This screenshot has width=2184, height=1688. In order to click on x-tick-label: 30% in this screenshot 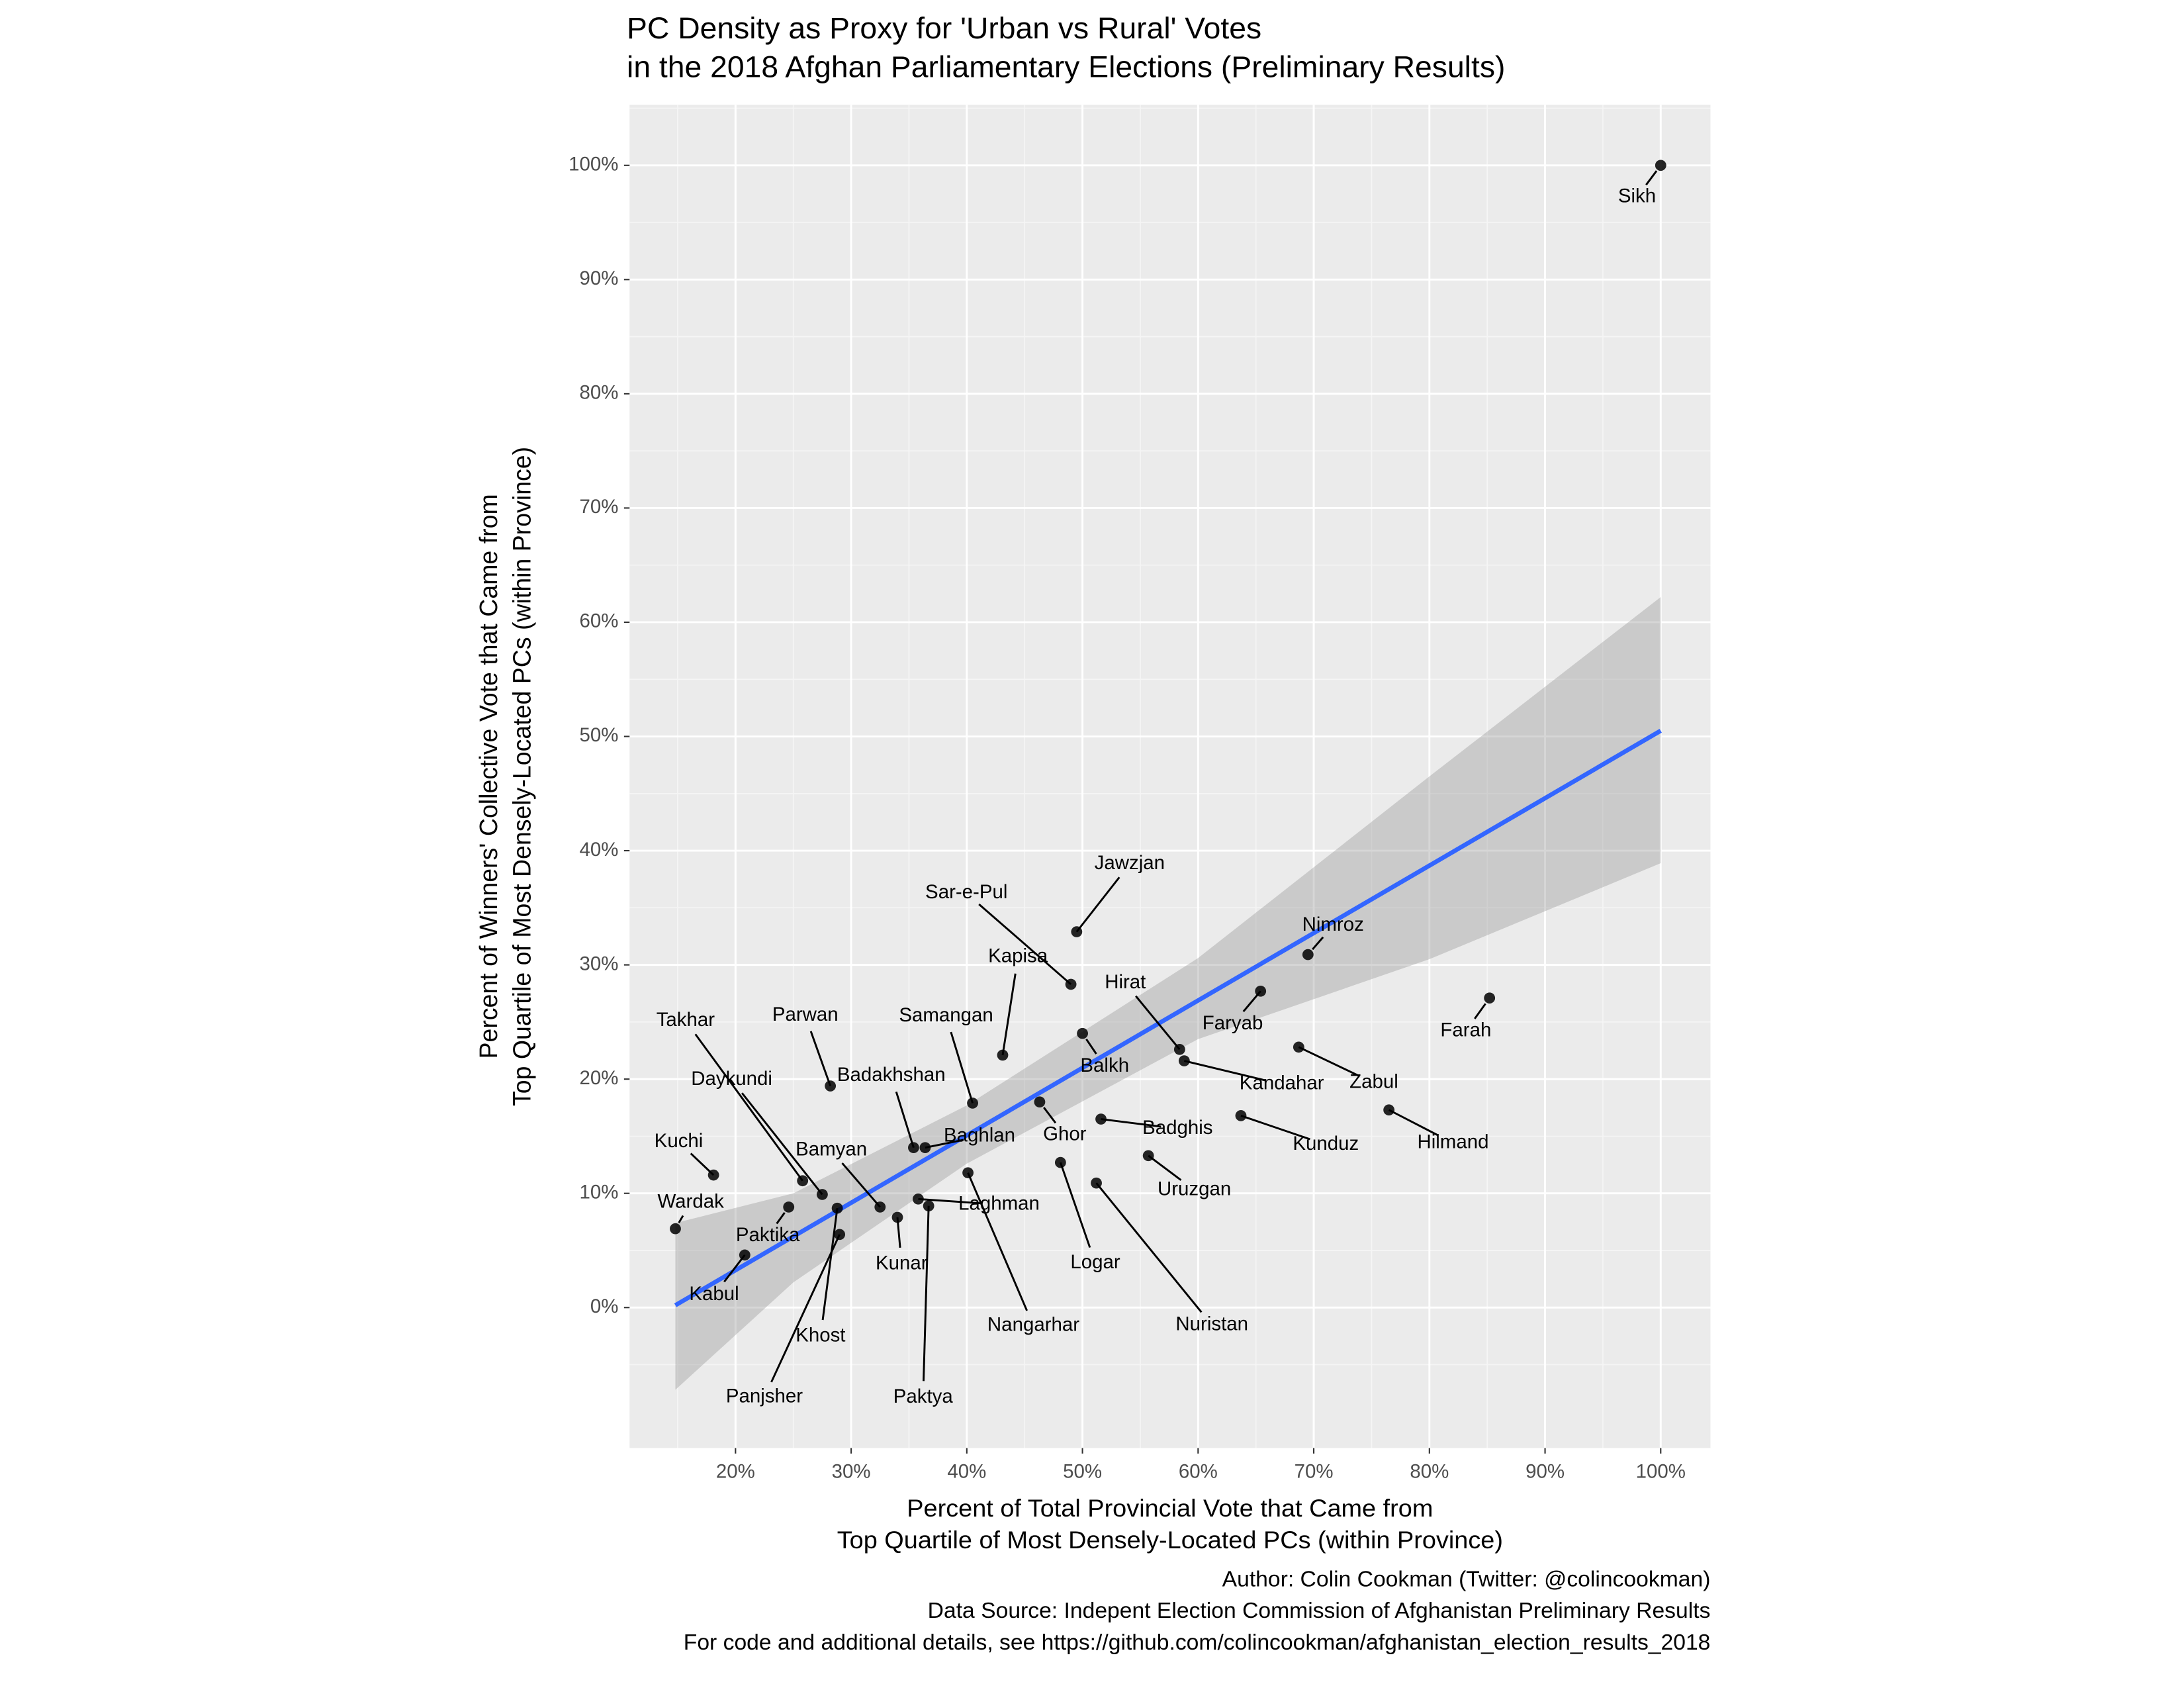, I will do `click(852, 1472)`.